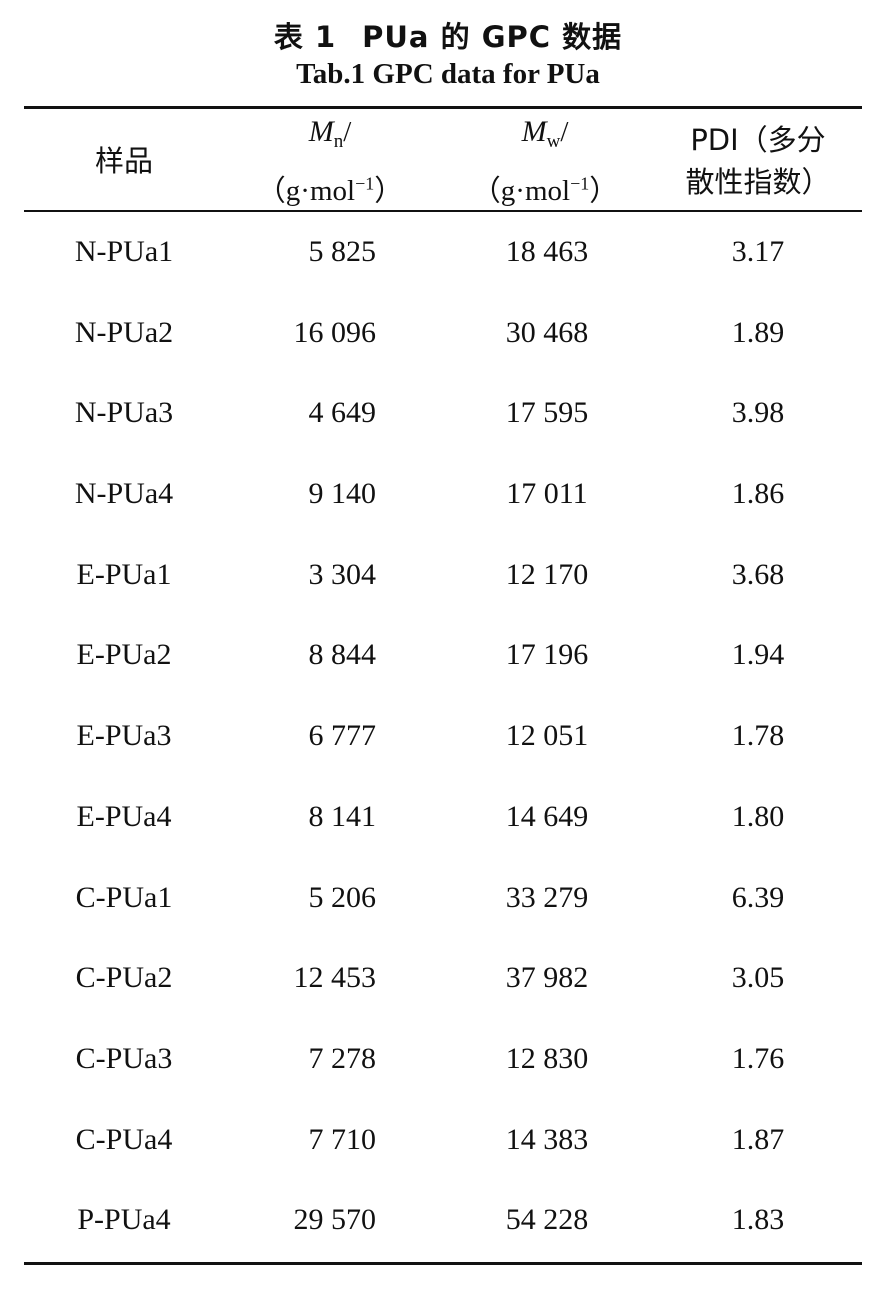 This screenshot has height=1294, width=896. What do you see at coordinates (335, 1220) in the screenshot?
I see `cell-mn: 29 570` at bounding box center [335, 1220].